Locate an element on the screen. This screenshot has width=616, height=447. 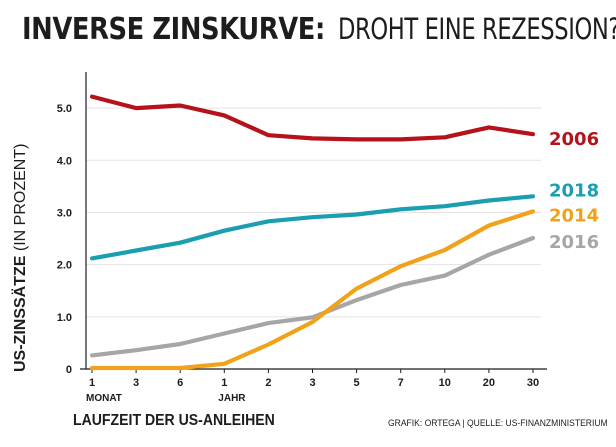
title-bold: INVERSE ZINSKURVE: is located at coordinates (173, 29).